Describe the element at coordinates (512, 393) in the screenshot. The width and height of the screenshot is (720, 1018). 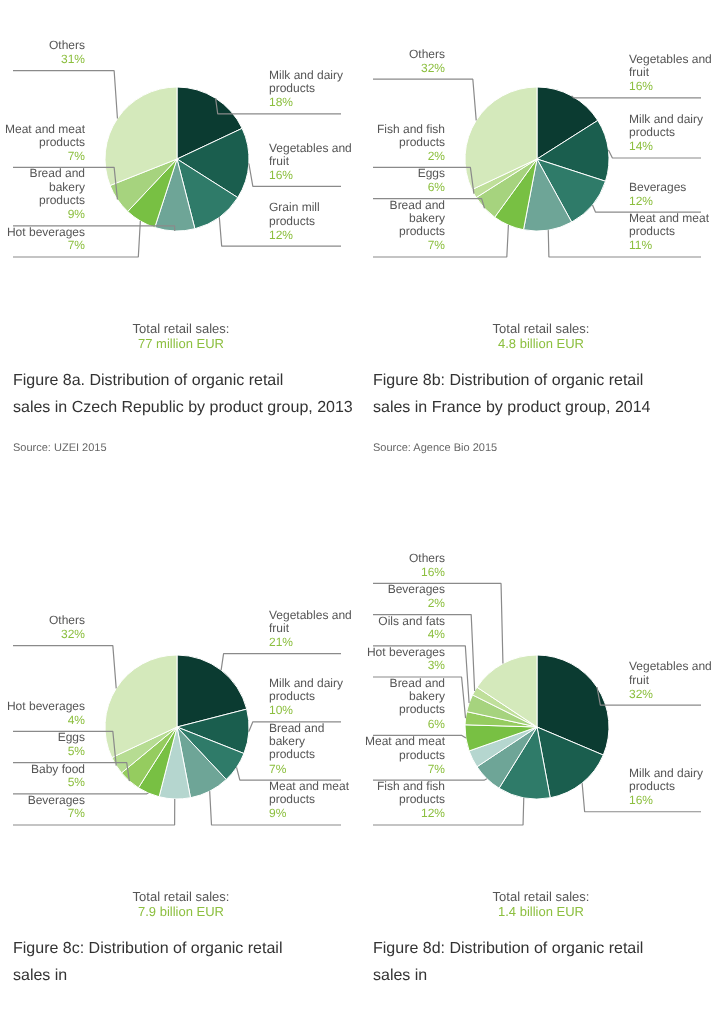
I see `text: Figure 8b: Distribution of organic retail sales in France by product group, 2014` at that location.